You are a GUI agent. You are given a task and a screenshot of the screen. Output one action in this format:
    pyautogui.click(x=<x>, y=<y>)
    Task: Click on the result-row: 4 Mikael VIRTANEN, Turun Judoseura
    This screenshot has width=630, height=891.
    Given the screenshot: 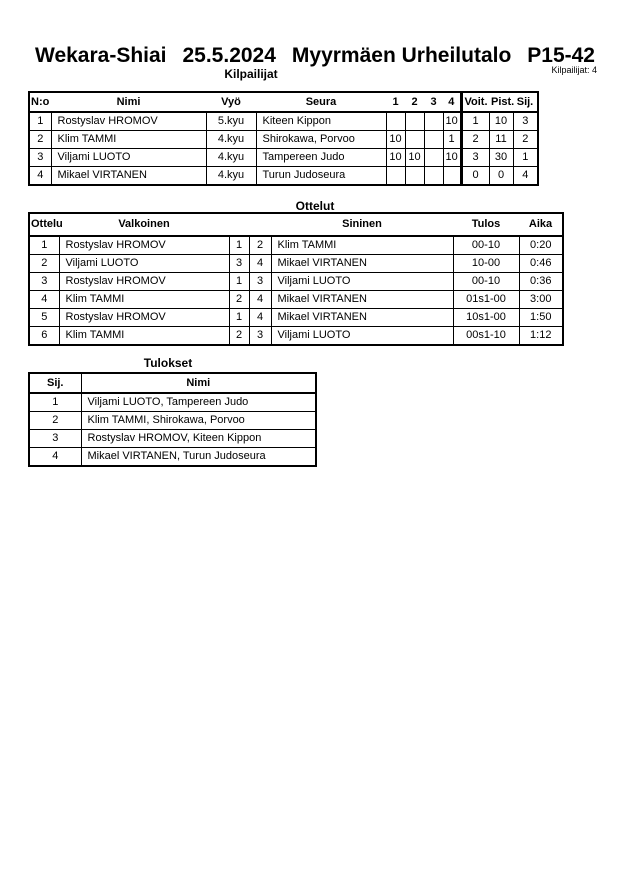 What is the action you would take?
    pyautogui.click(x=172, y=457)
    